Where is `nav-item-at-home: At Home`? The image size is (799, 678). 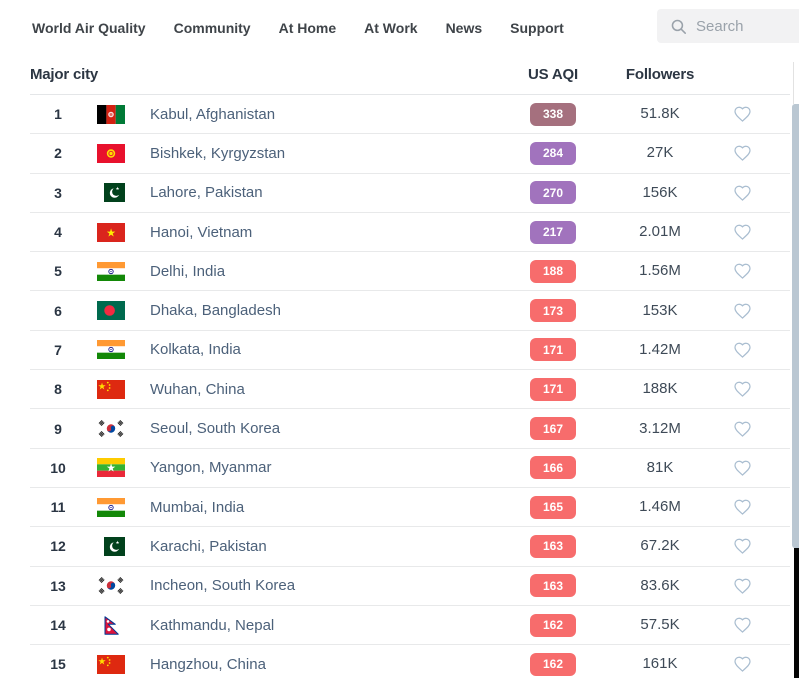 nav-item-at-home: At Home is located at coordinates (307, 27).